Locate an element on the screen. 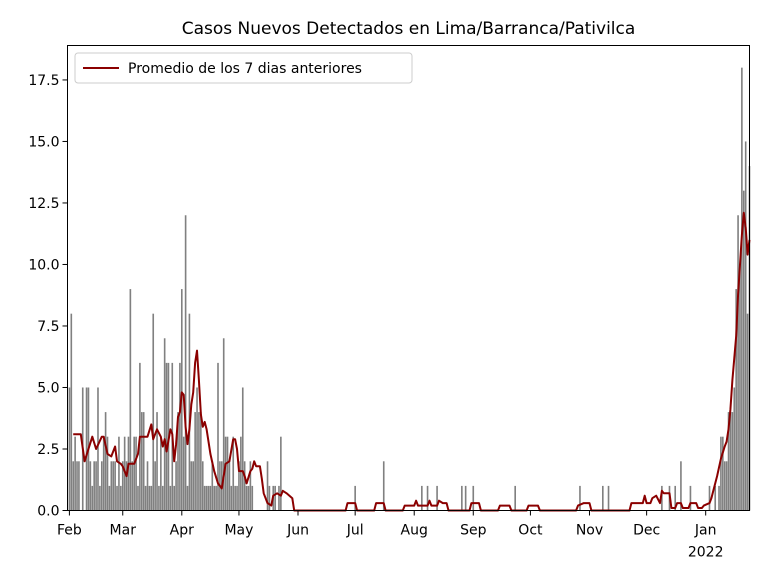 This screenshot has width=768, height=576. legend: Promedio de los 7 dias anteriores is located at coordinates (243, 68).